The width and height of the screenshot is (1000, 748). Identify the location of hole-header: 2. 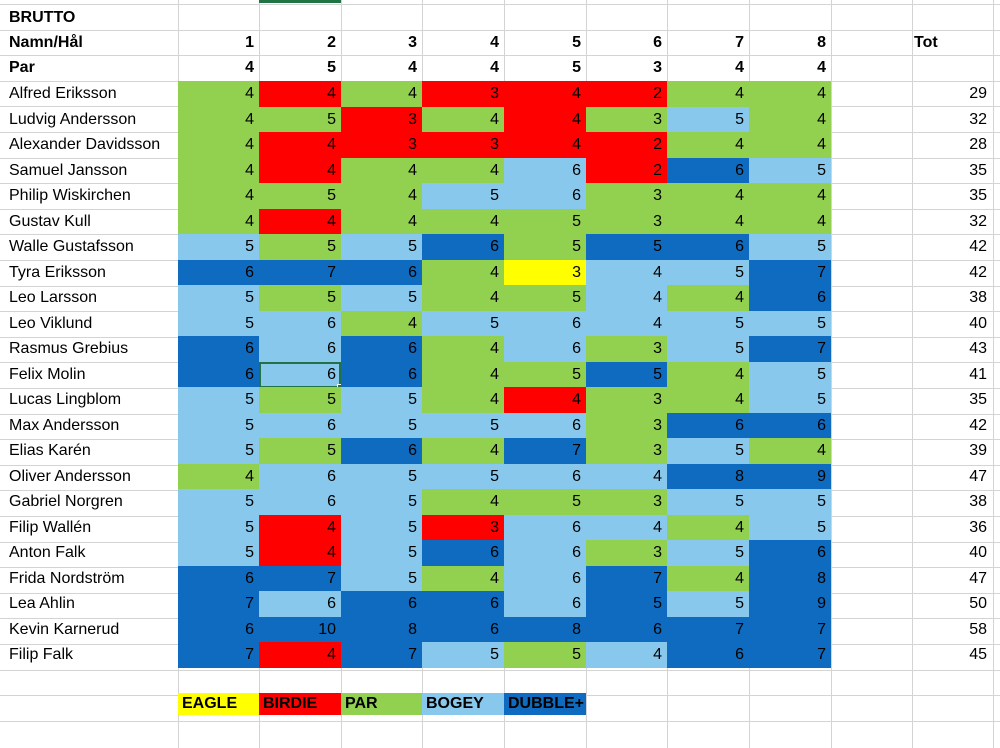
(331, 42).